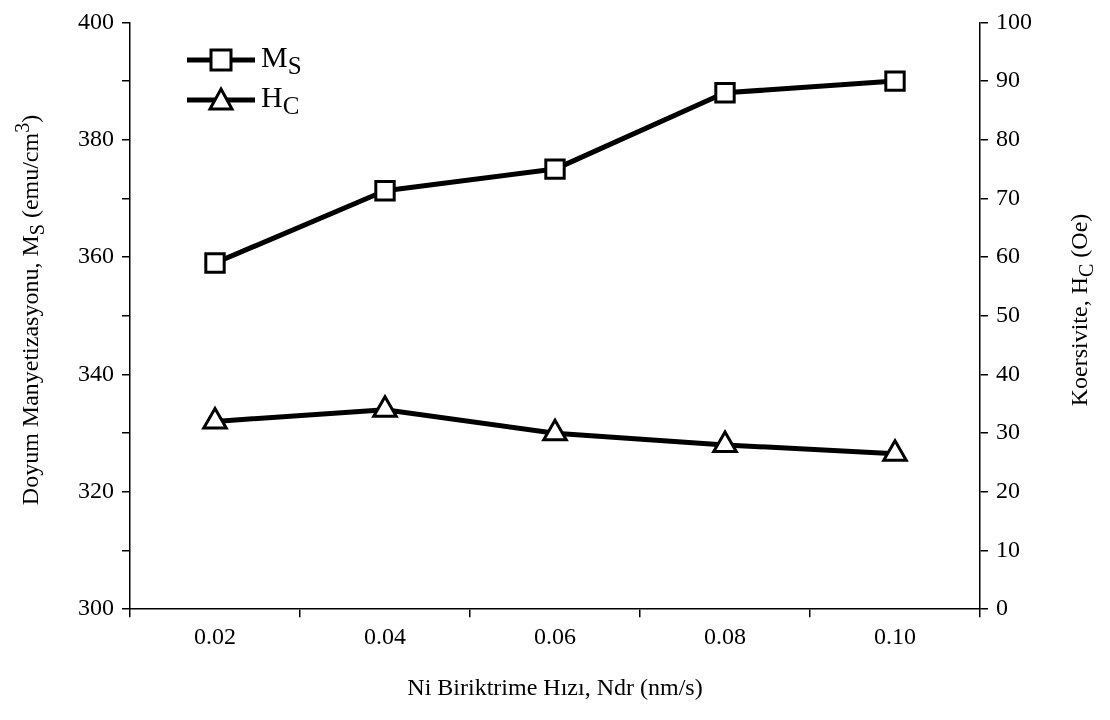 The image size is (1110, 720). Describe the element at coordinates (1002, 607) in the screenshot. I see `y2-tick-label: 0` at that location.